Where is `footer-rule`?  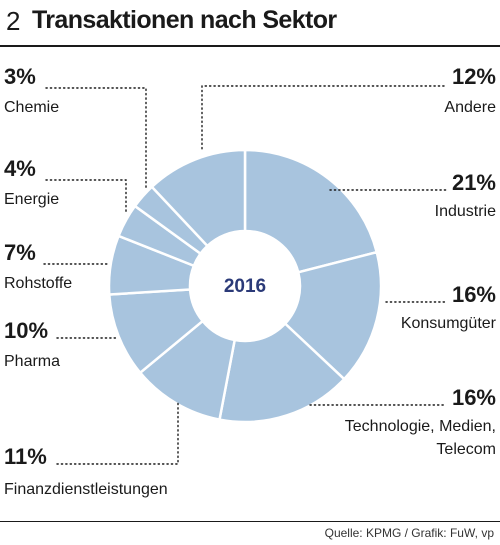 footer-rule is located at coordinates (250, 521).